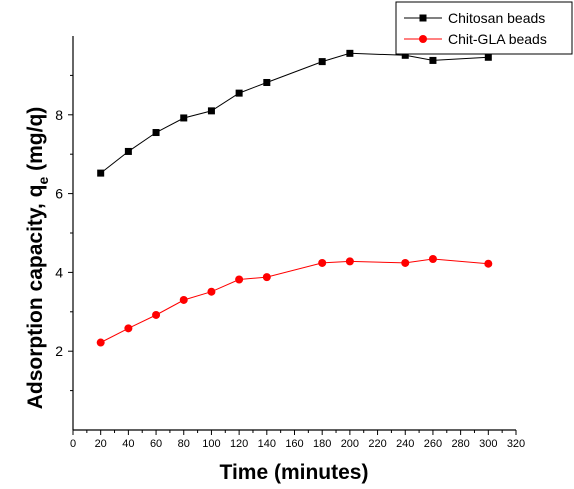 The height and width of the screenshot is (489, 574). What do you see at coordinates (211, 444) in the screenshot?
I see `x-tick-label: 100` at bounding box center [211, 444].